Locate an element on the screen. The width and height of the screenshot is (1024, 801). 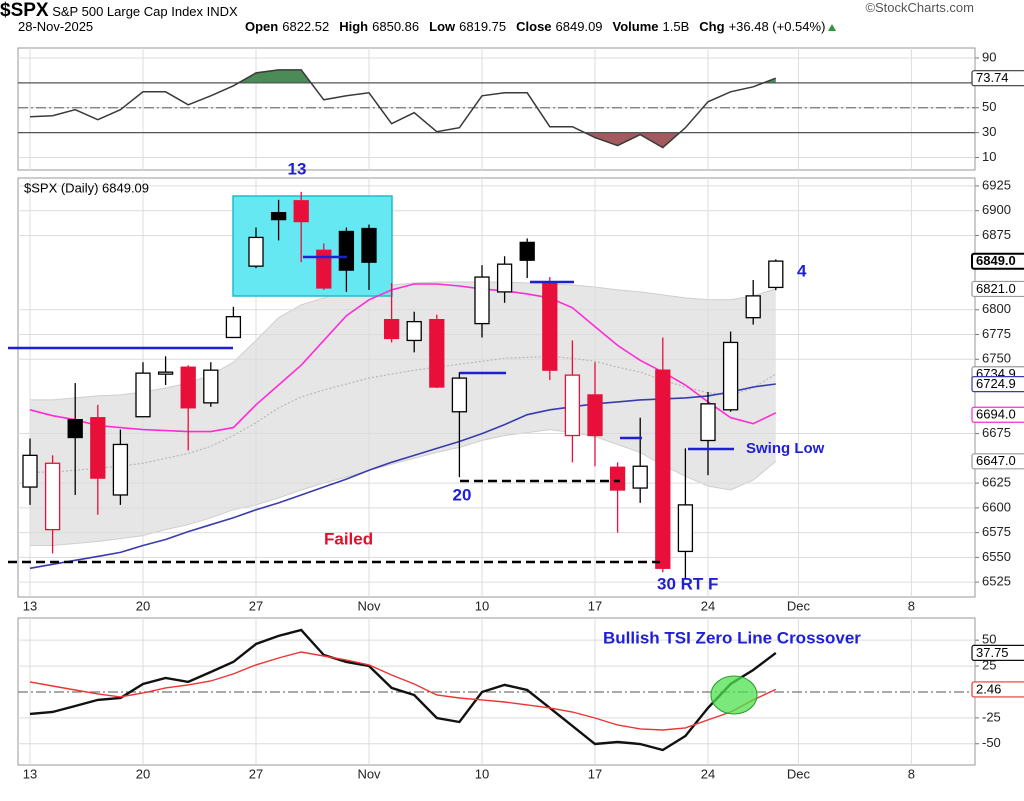
stat: Open 6822.52 is located at coordinates (287, 26).